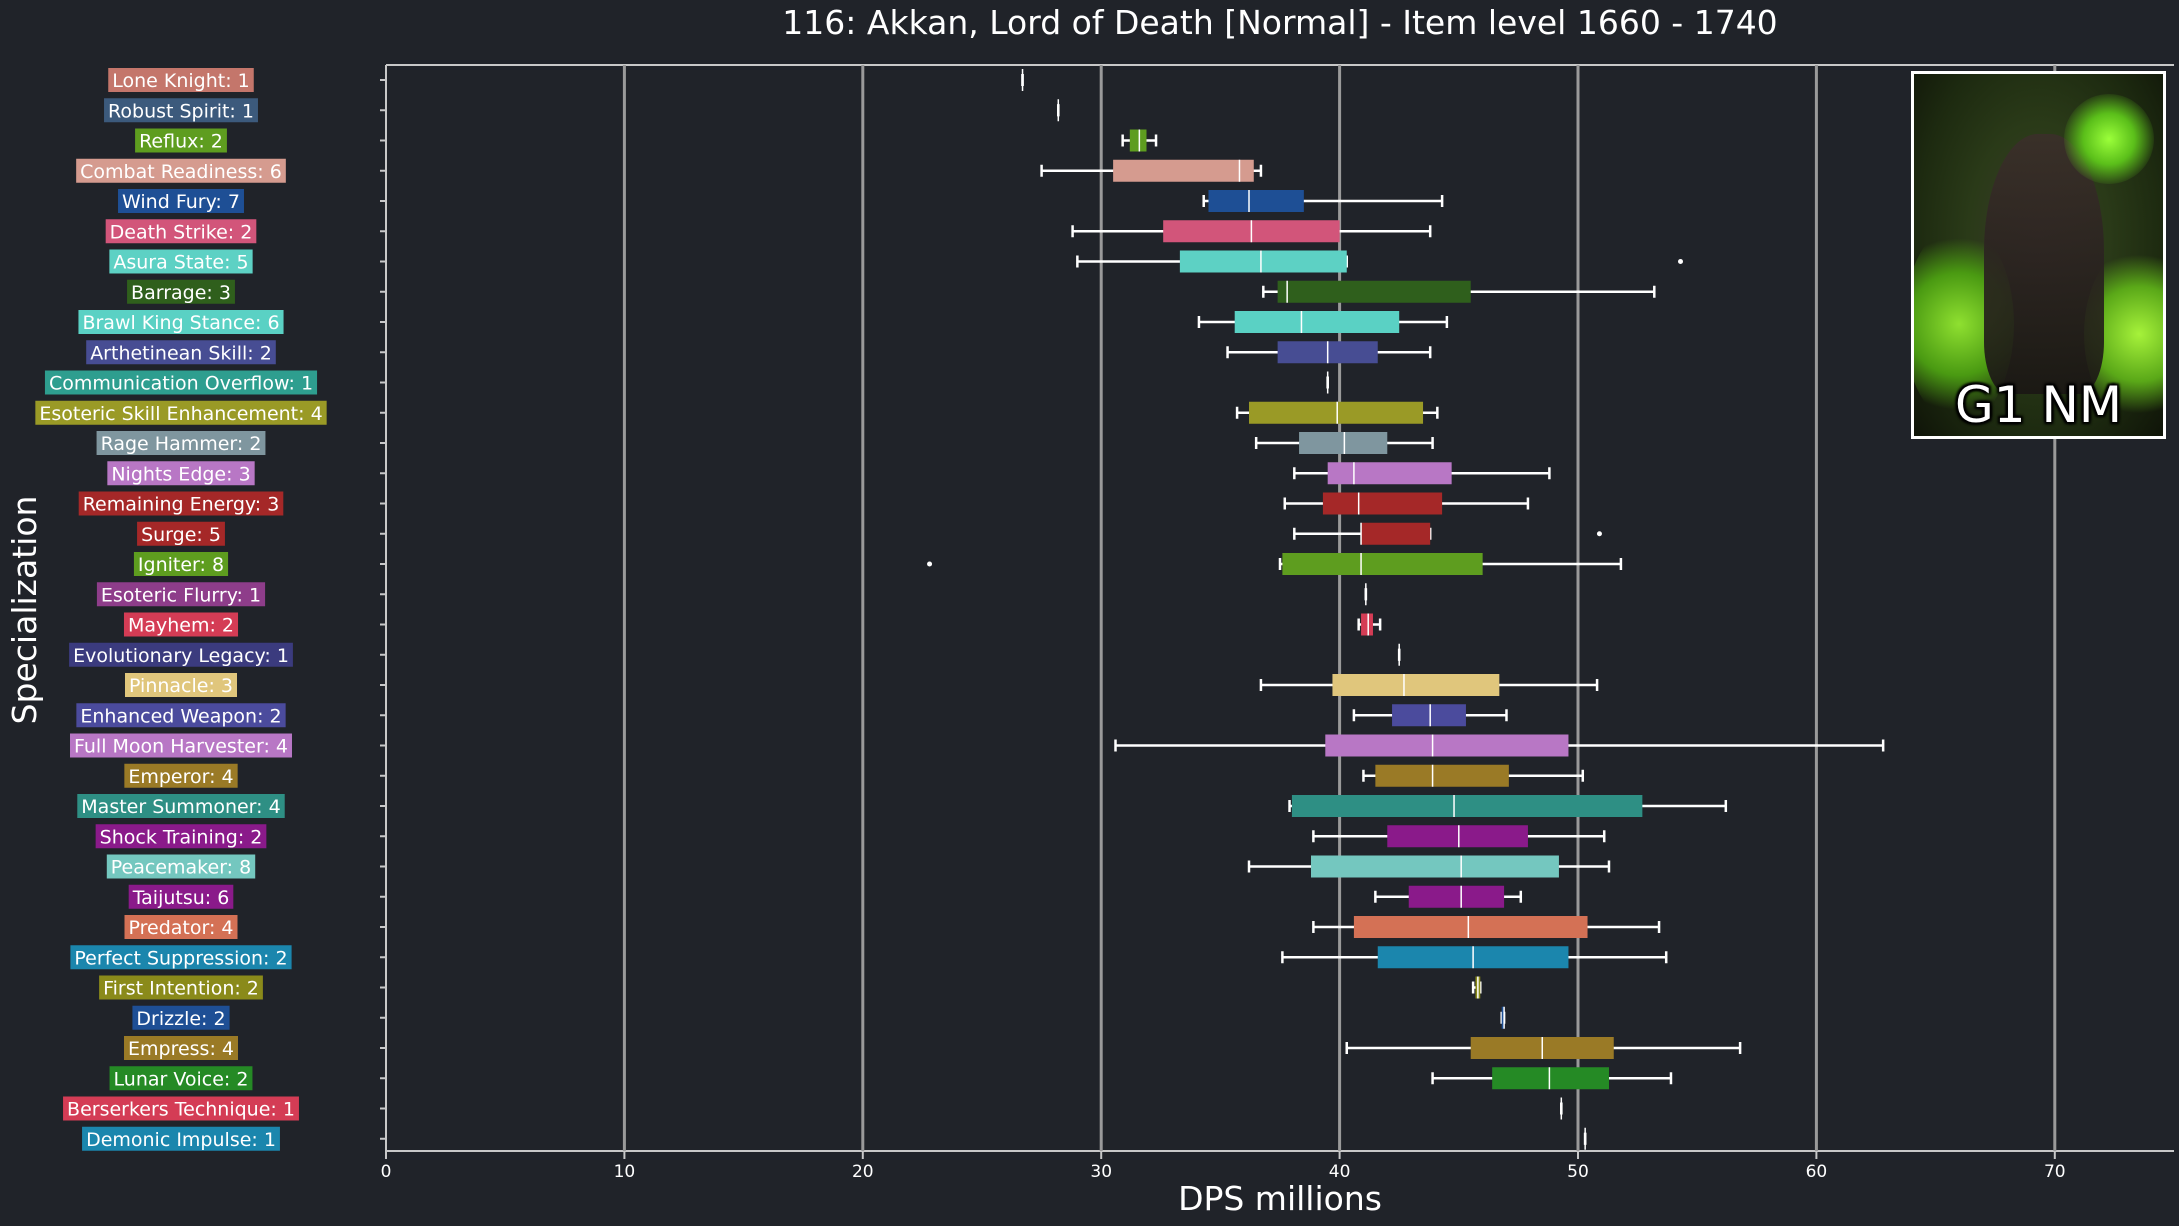 This screenshot has height=1226, width=2179. What do you see at coordinates (181, 866) in the screenshot?
I see `y-tick-label: Peacemaker: 8` at bounding box center [181, 866].